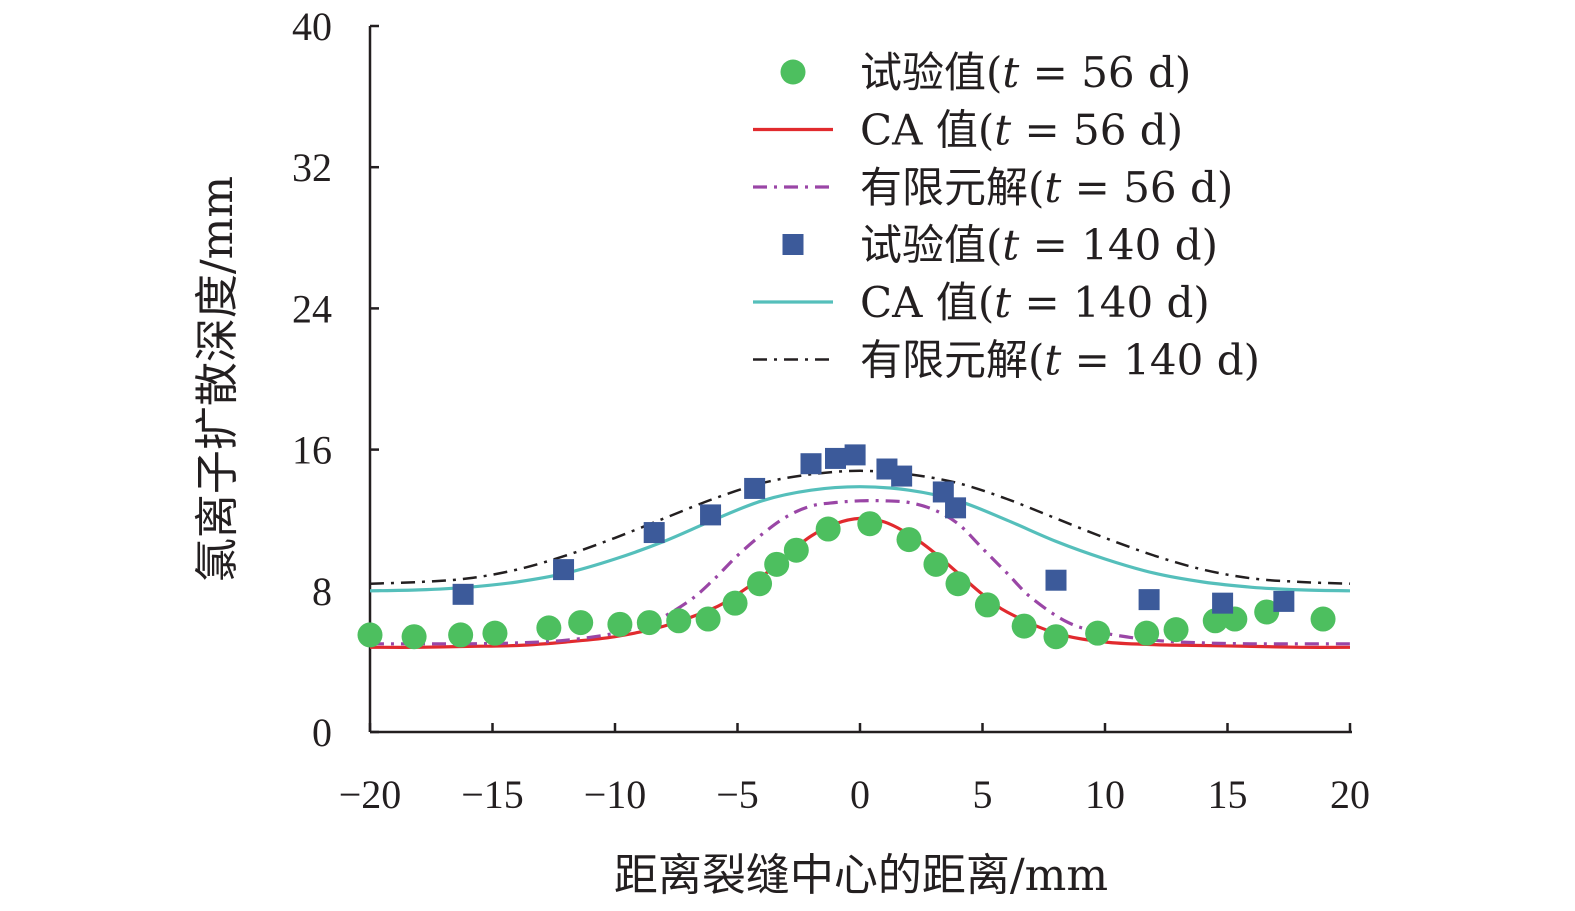 Image resolution: width=1575 pixels, height=911 pixels. What do you see at coordinates (312, 167) in the screenshot?
I see `y-tick-label: 32` at bounding box center [312, 167].